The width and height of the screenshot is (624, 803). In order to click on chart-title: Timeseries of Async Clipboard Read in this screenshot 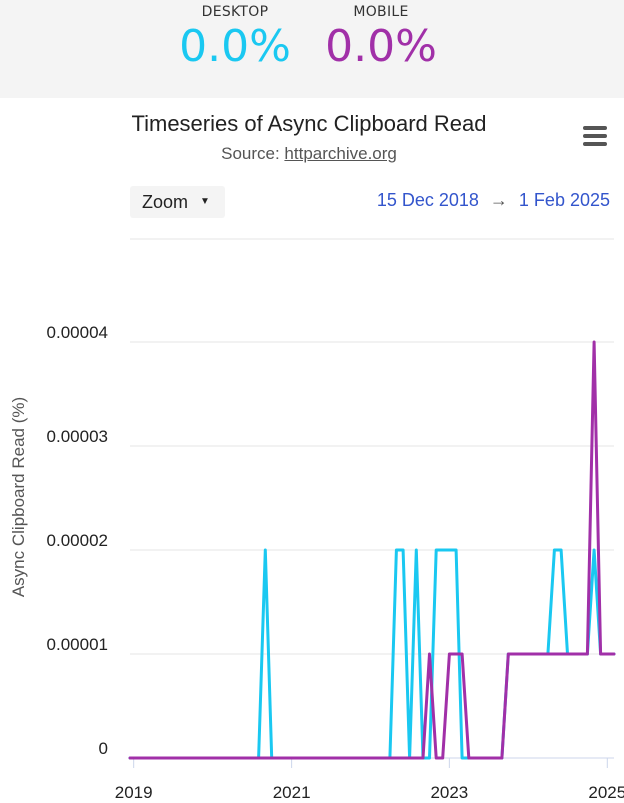, I will do `click(309, 123)`.